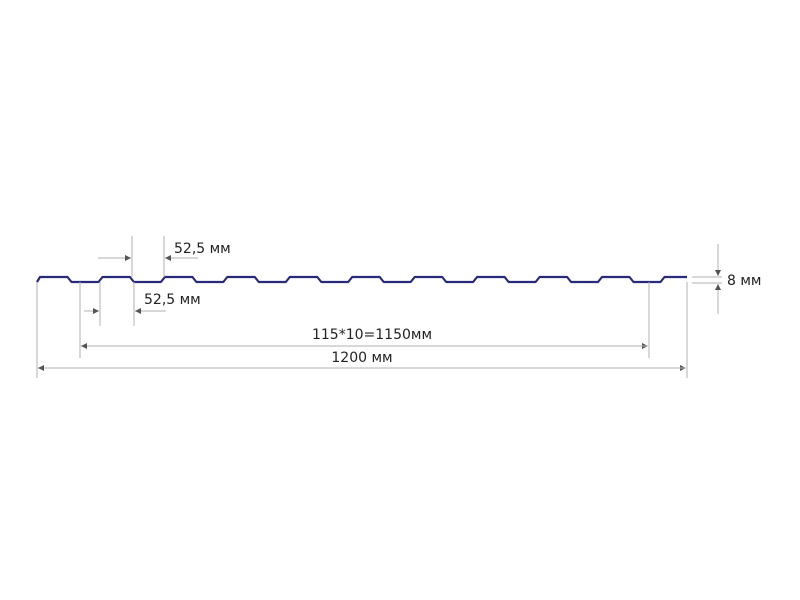 The width and height of the screenshot is (800, 600). I want to click on height-dimension: 8 мм, so click(726, 279).